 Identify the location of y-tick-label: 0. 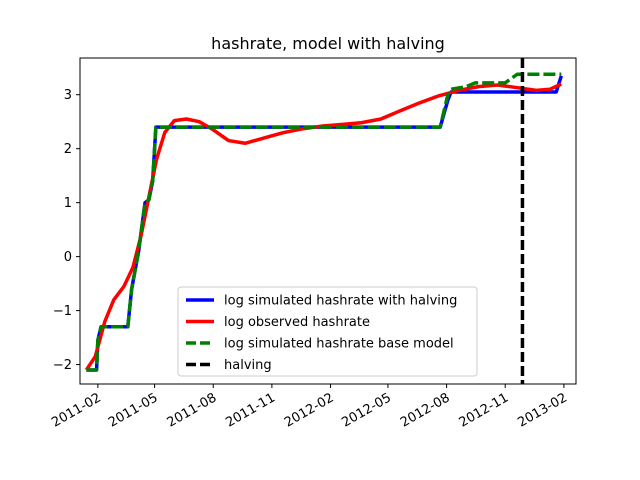
(68, 257).